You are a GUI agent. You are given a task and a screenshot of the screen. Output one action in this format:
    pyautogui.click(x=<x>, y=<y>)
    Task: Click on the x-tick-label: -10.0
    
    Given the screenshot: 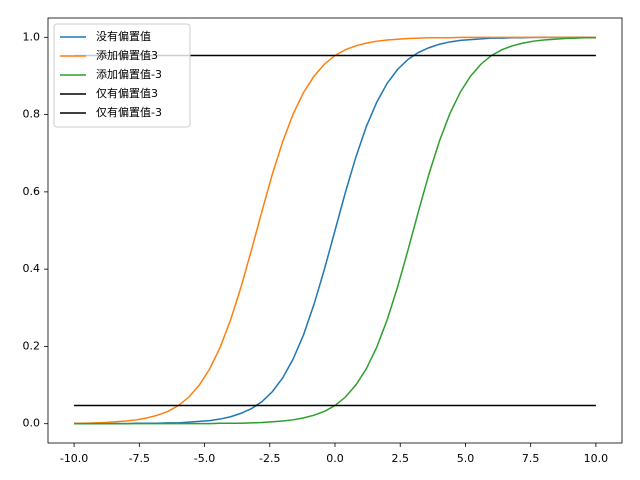 What is the action you would take?
    pyautogui.click(x=74, y=458)
    